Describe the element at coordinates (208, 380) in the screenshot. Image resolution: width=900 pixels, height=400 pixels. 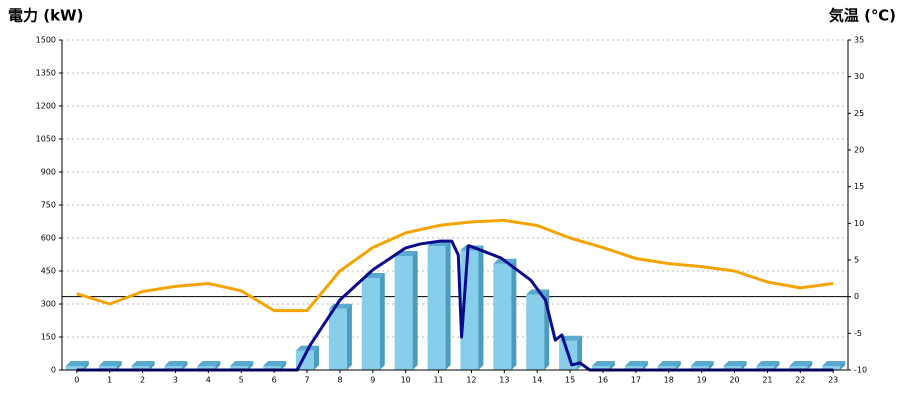
I see `x-tick-label: 4` at that location.